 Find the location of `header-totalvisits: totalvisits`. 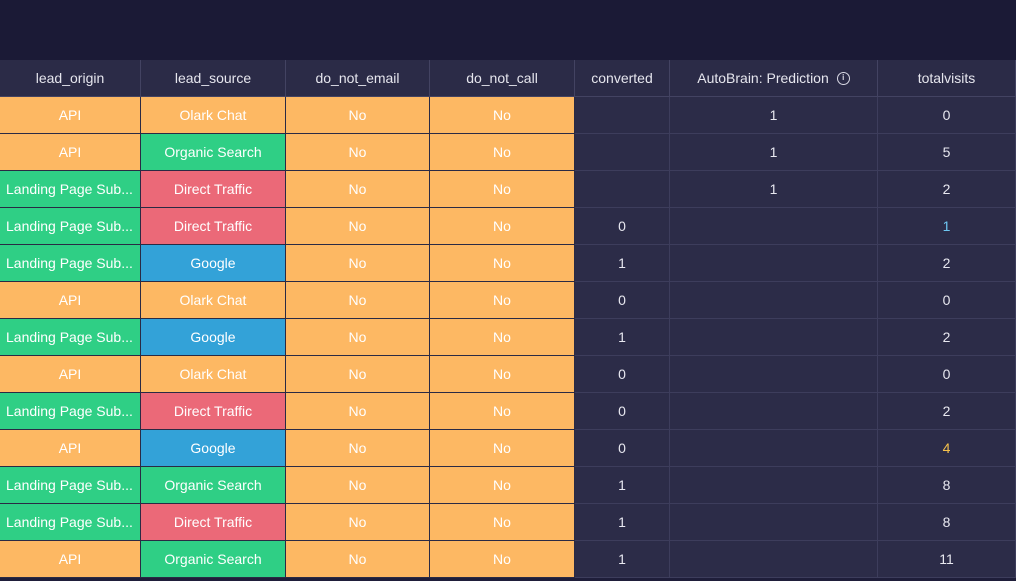

header-totalvisits: totalvisits is located at coordinates (947, 78).